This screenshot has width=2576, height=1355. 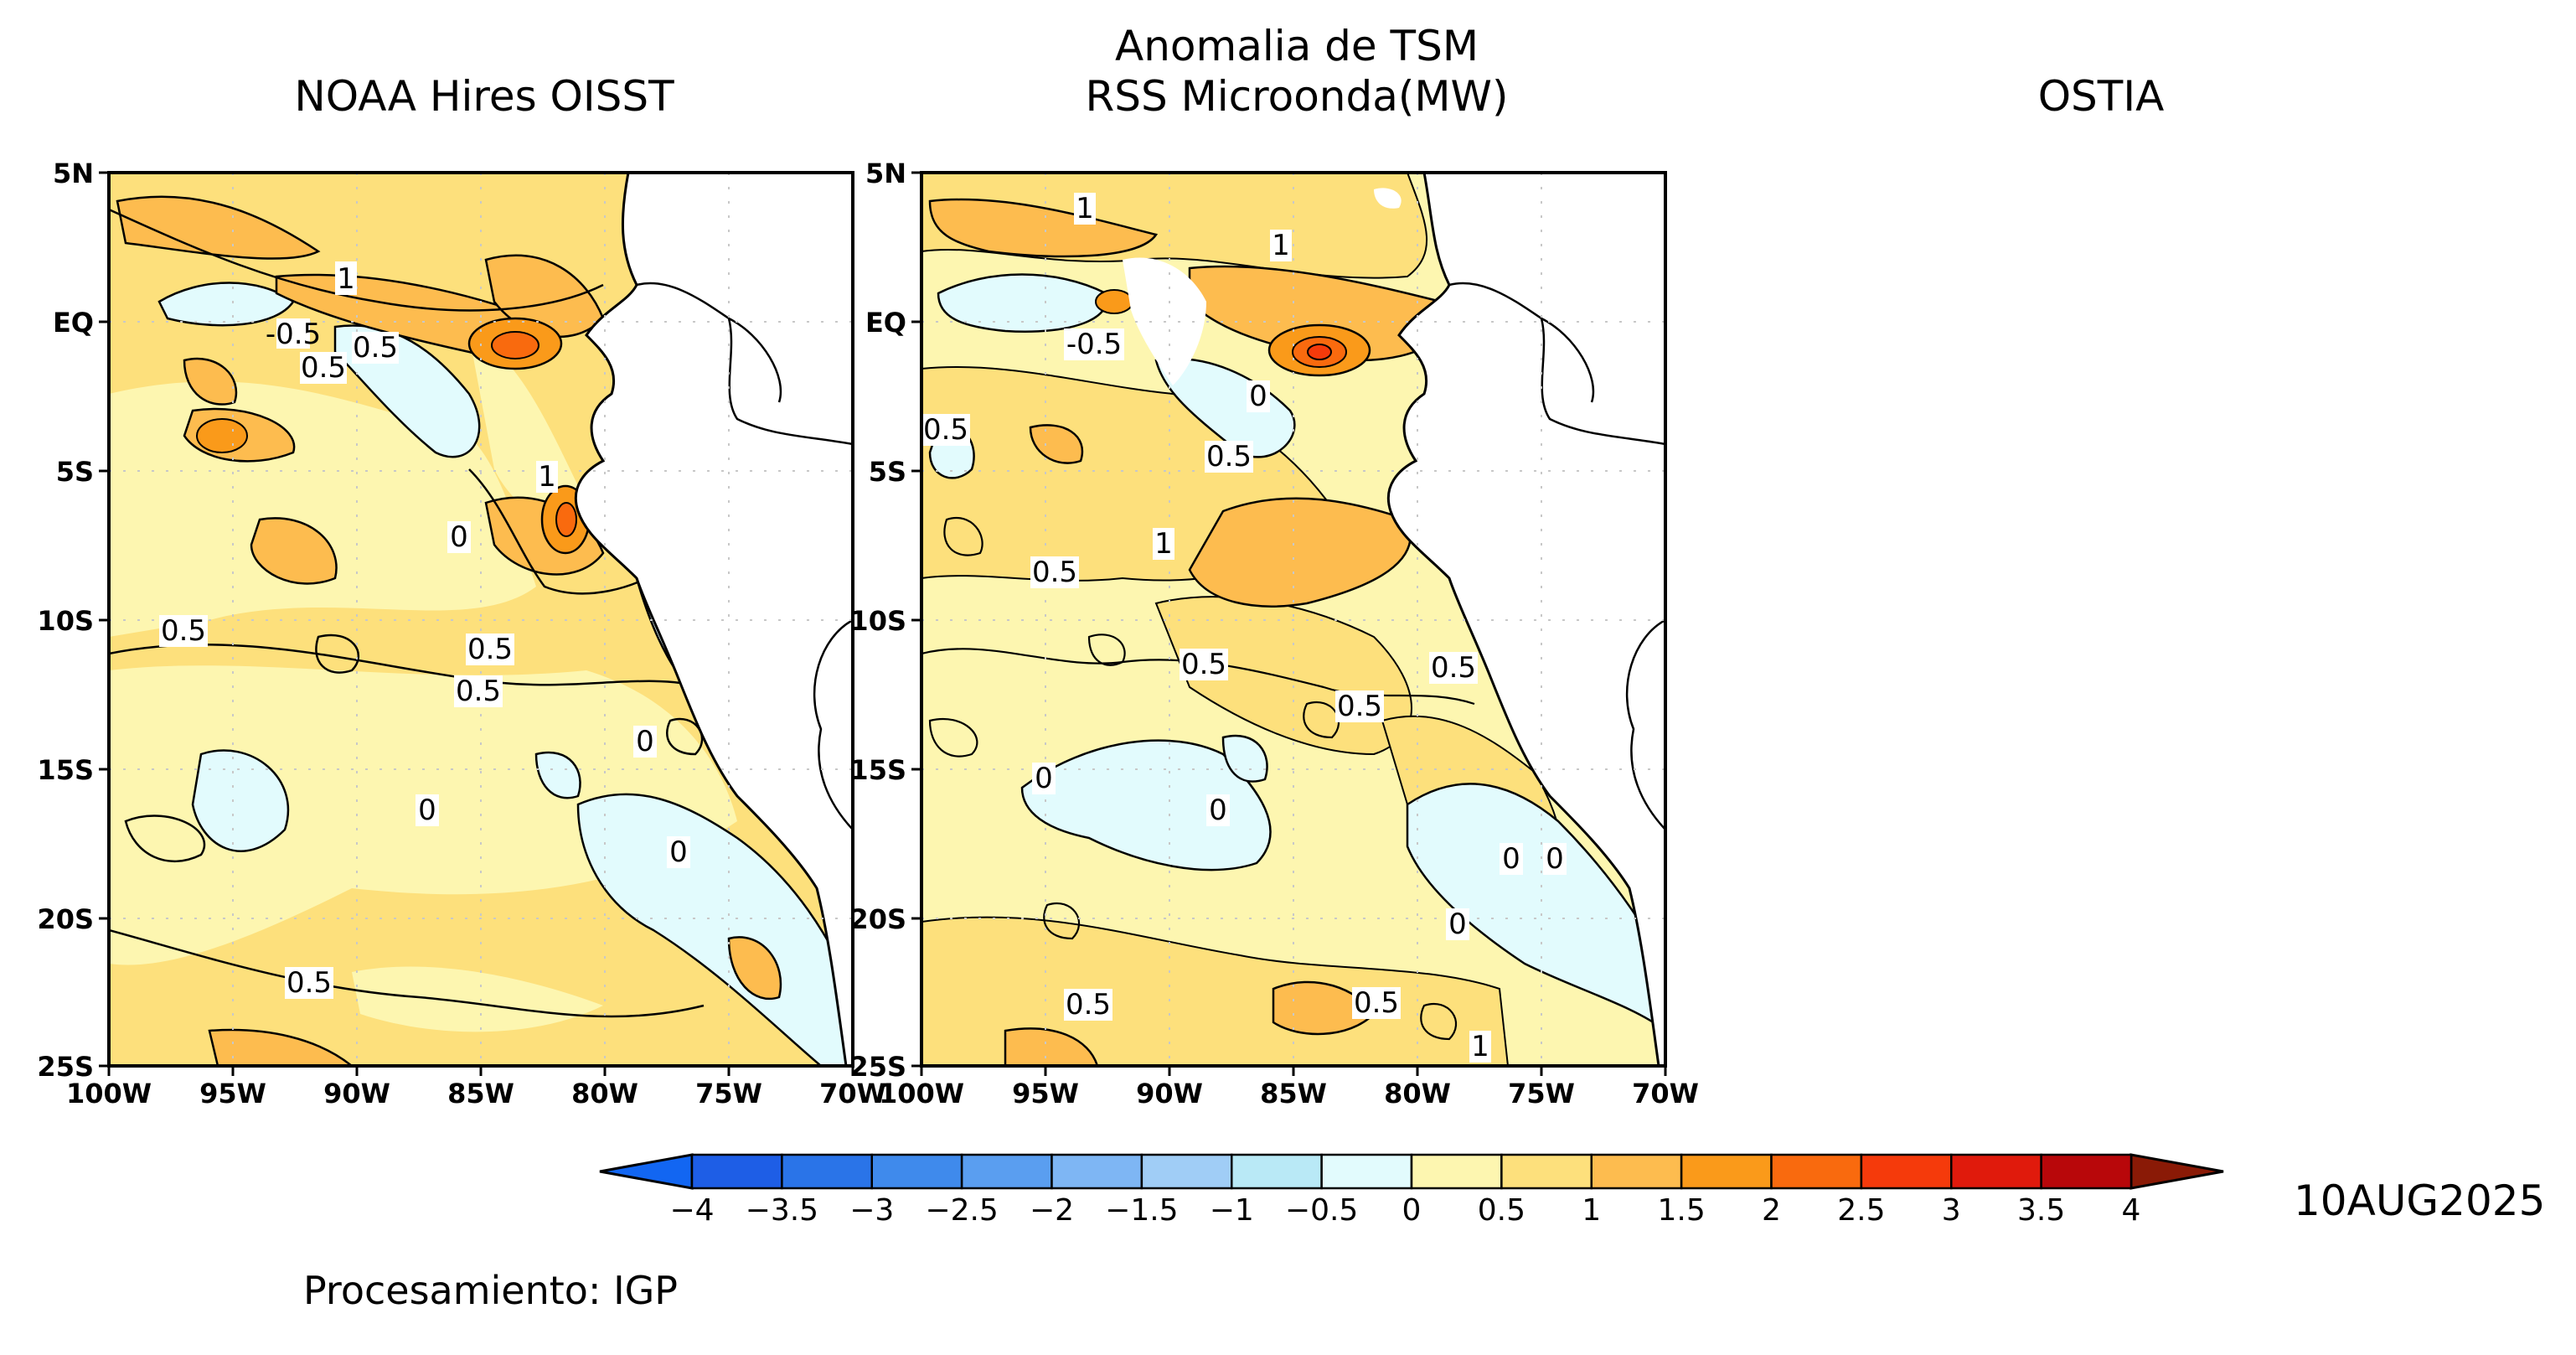 I want to click on center-title-line1: Anomalia de TSM, so click(x=1297, y=46).